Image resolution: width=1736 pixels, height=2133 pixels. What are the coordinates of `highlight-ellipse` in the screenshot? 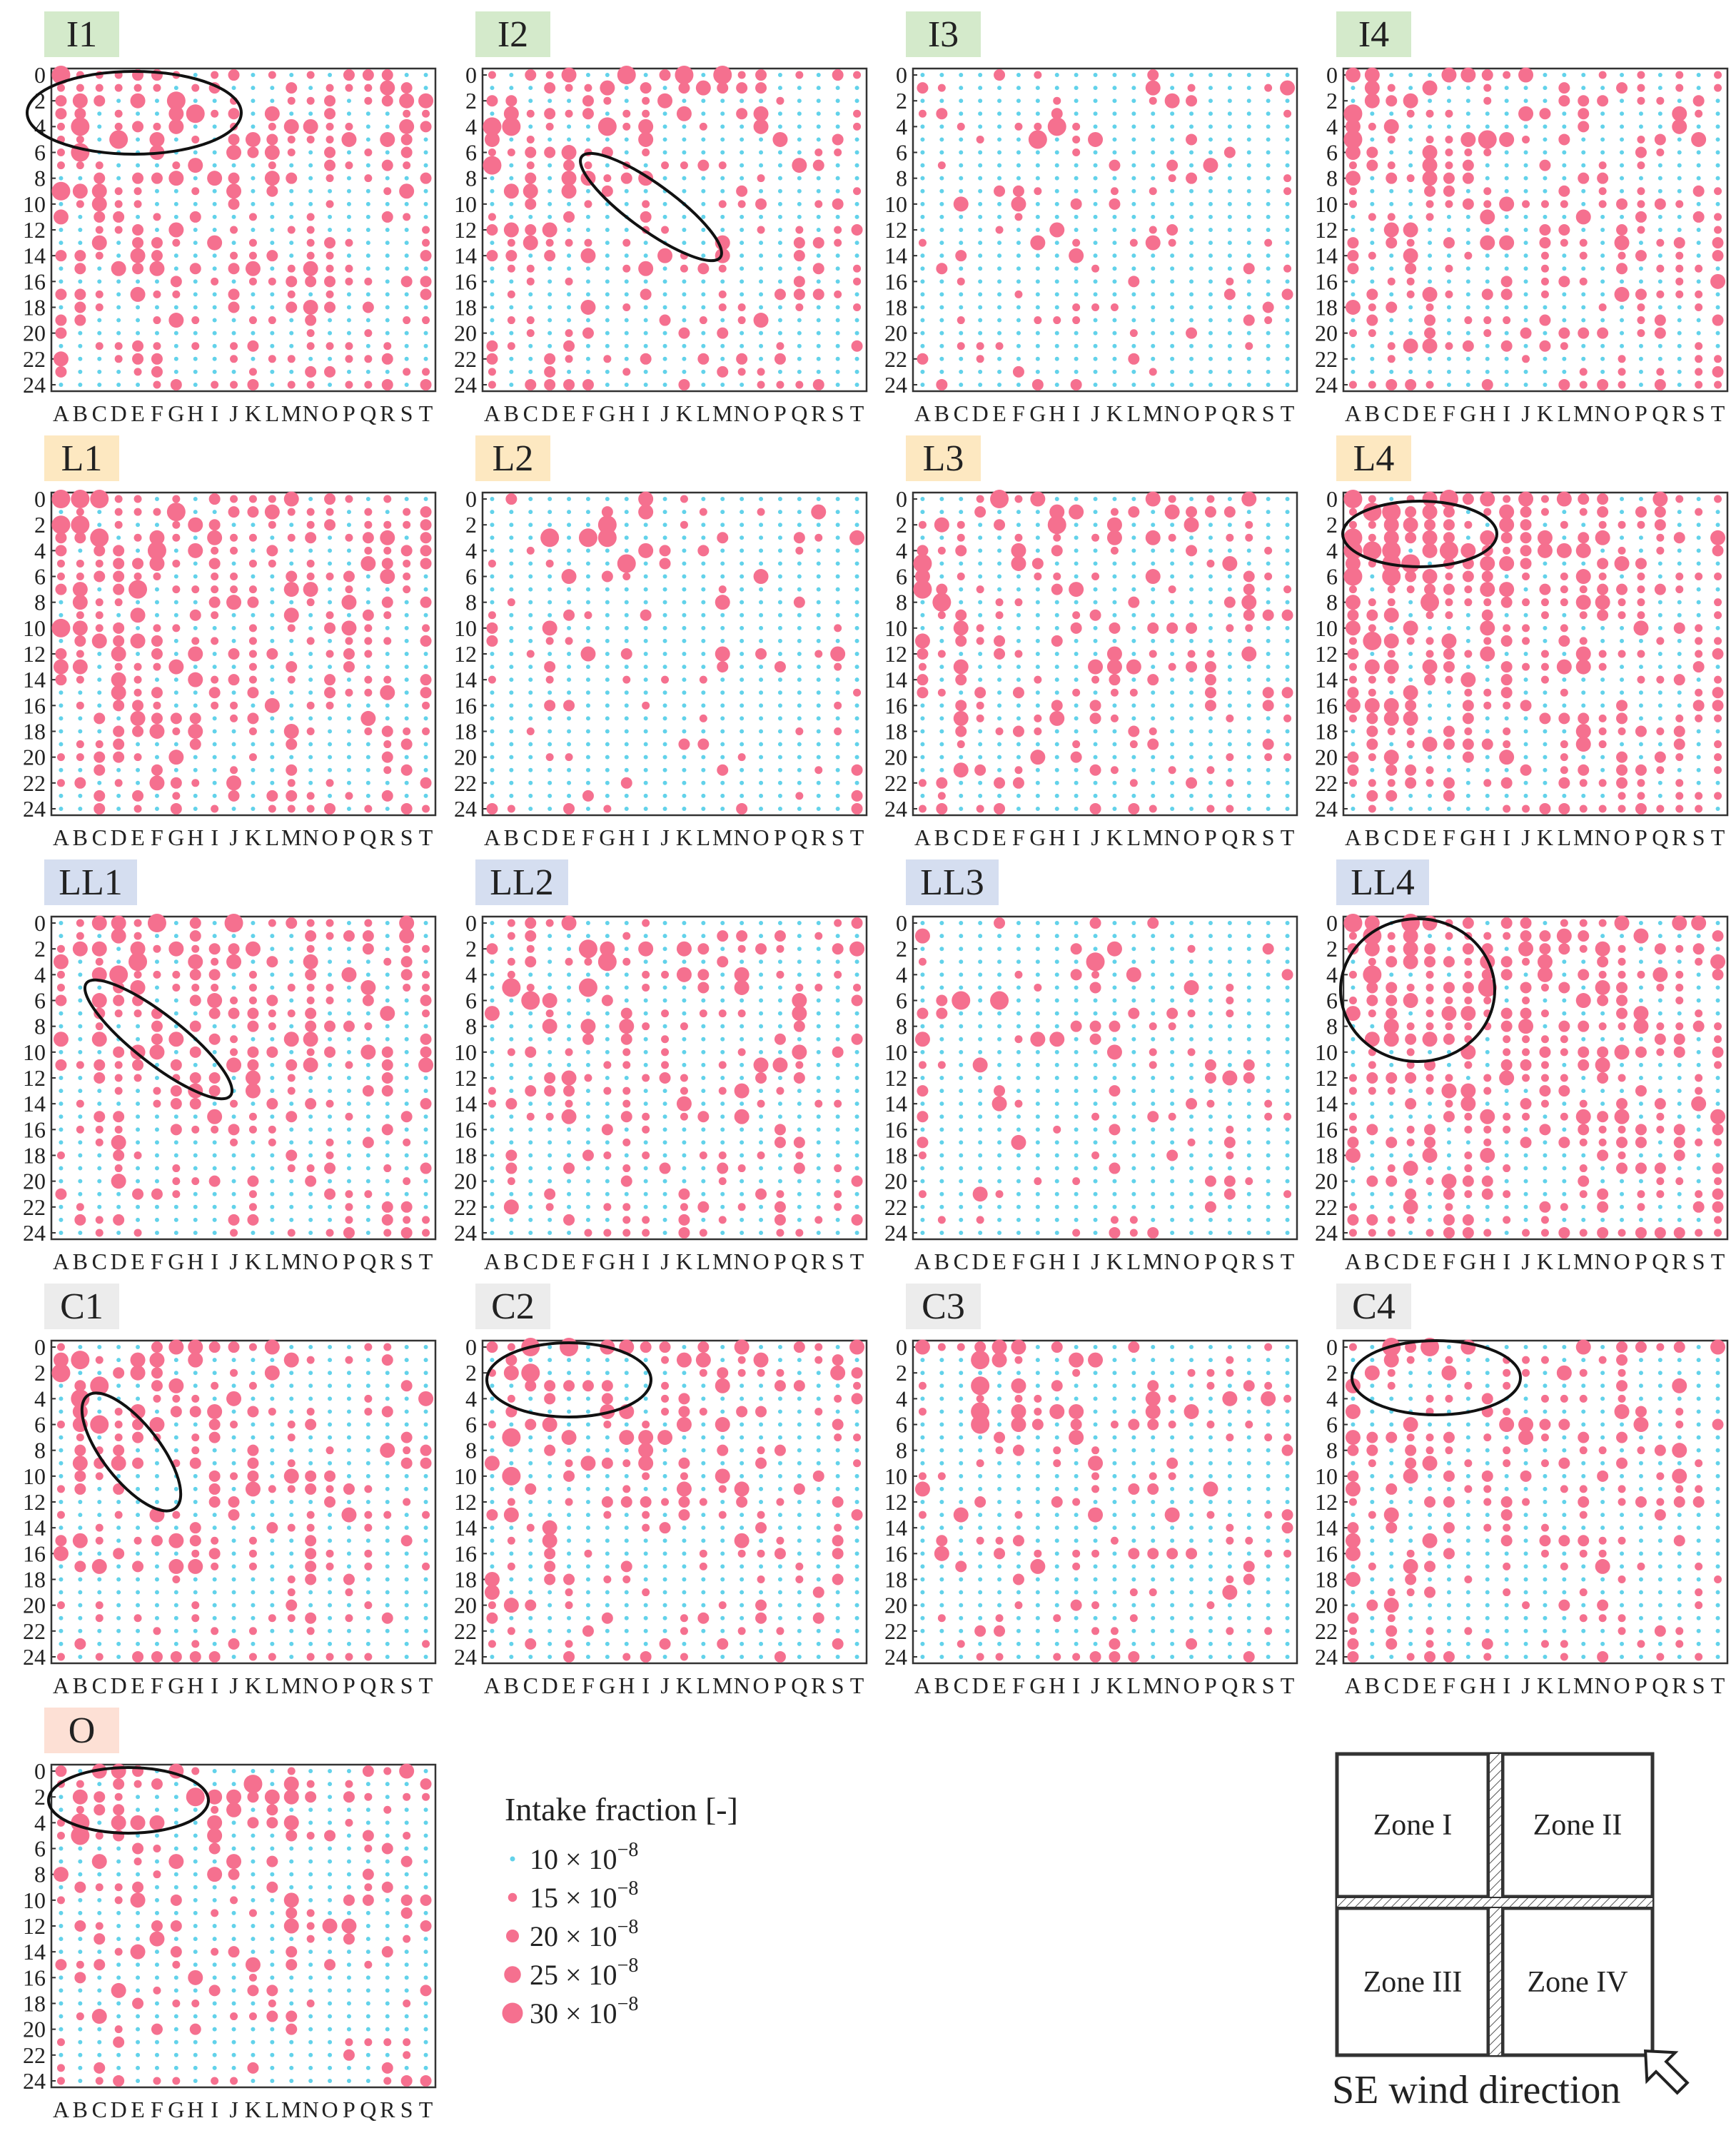 It's located at (134, 113).